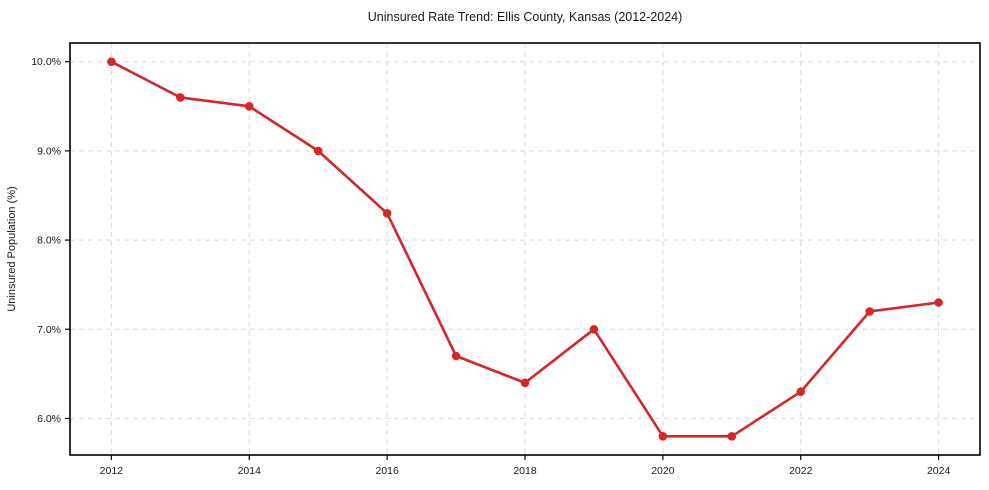  Describe the element at coordinates (49, 330) in the screenshot. I see `y-tick-label: 7.0%` at that location.